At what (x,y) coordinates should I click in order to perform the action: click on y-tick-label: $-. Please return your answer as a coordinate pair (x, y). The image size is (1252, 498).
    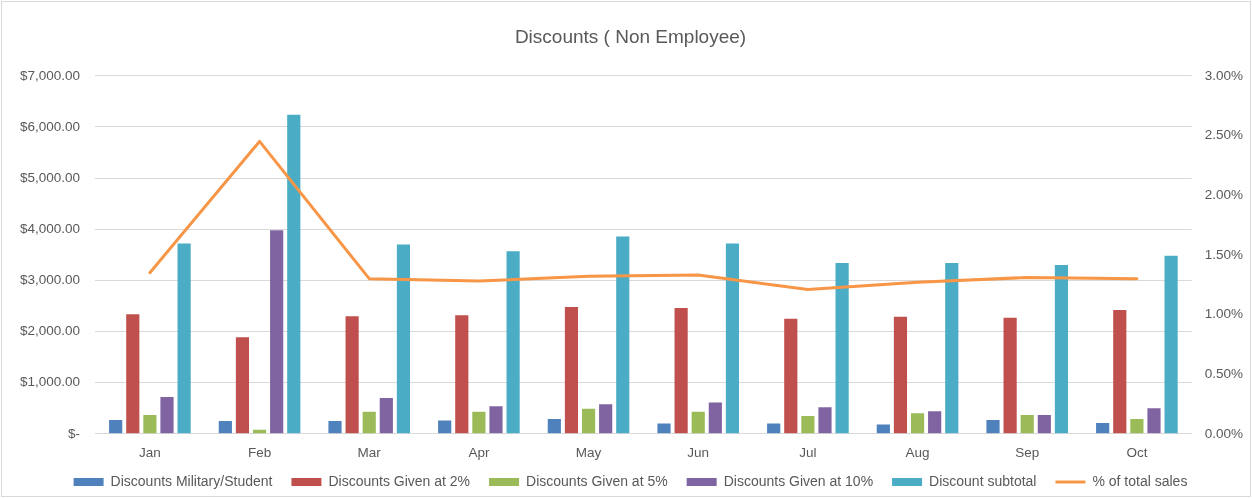
    Looking at the image, I should click on (74, 433).